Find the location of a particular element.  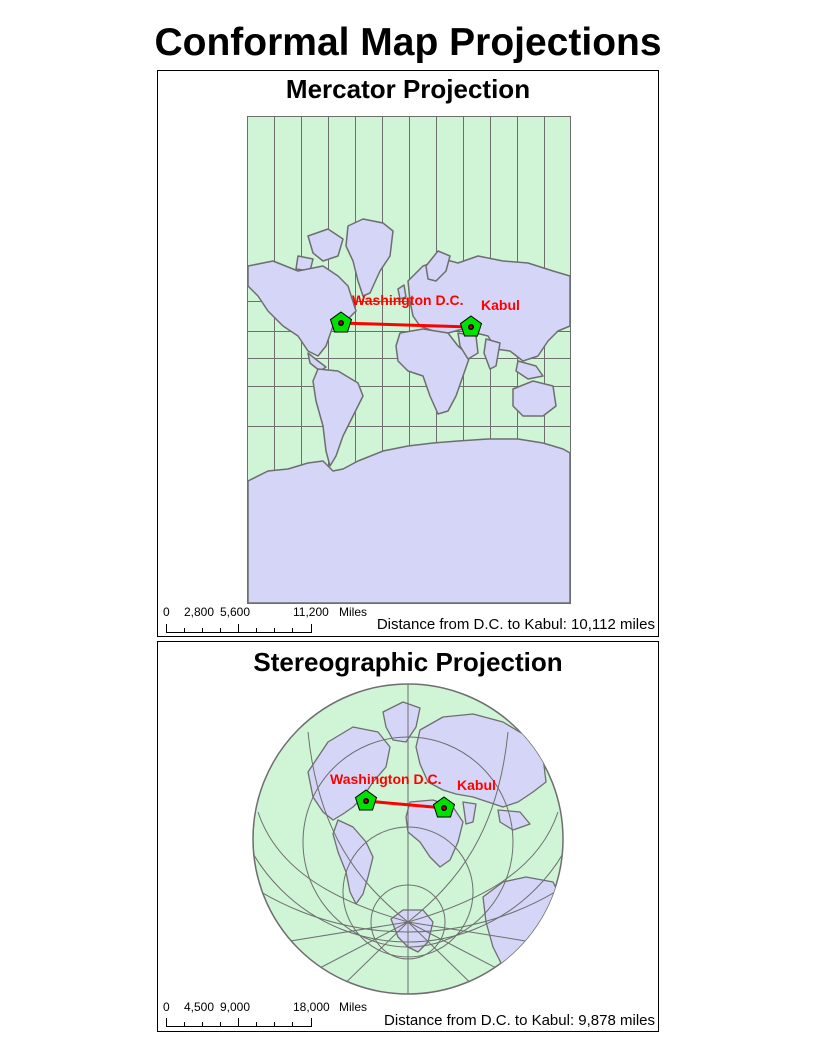

mercator-label-kabul: Kabul is located at coordinates (500, 305).